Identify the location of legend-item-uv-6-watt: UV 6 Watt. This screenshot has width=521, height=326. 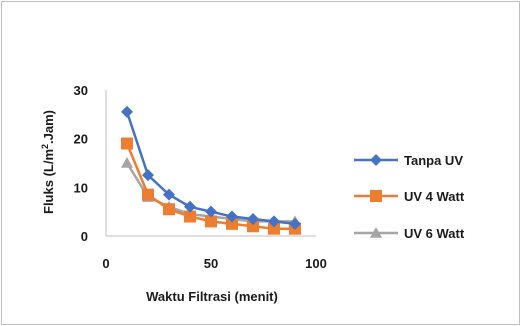
(409, 233).